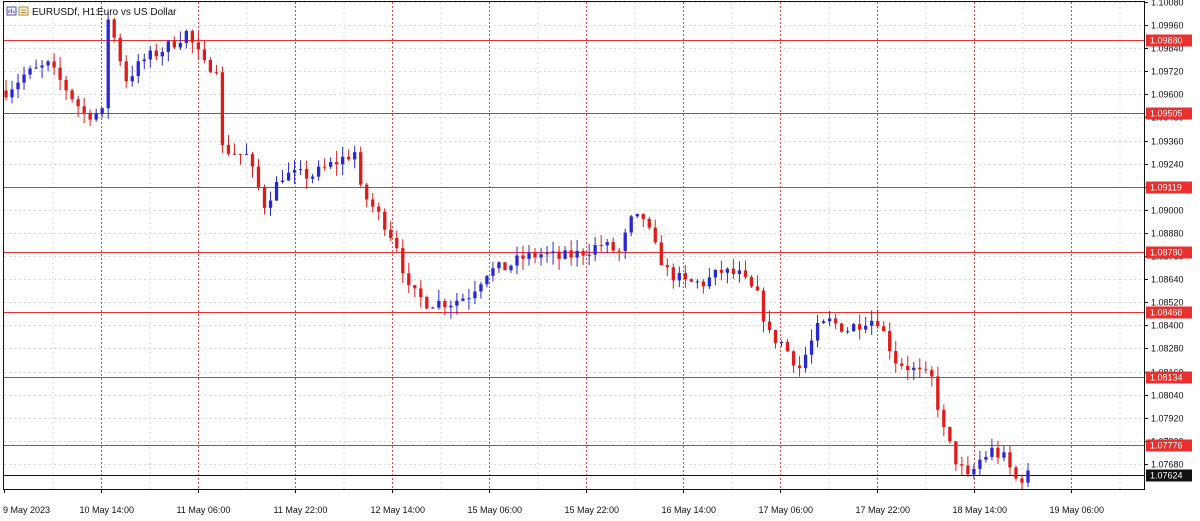 This screenshot has height=521, width=1200. What do you see at coordinates (23, 11) in the screenshot?
I see `chart-settings-icon` at bounding box center [23, 11].